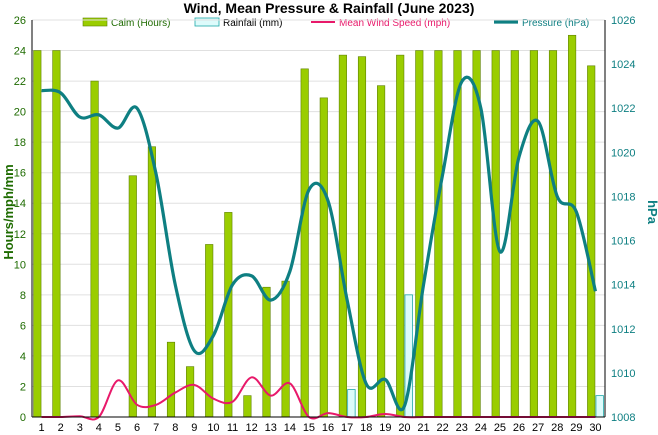 The image size is (658, 435). I want to click on legend-swatch-calm, so click(95, 22).